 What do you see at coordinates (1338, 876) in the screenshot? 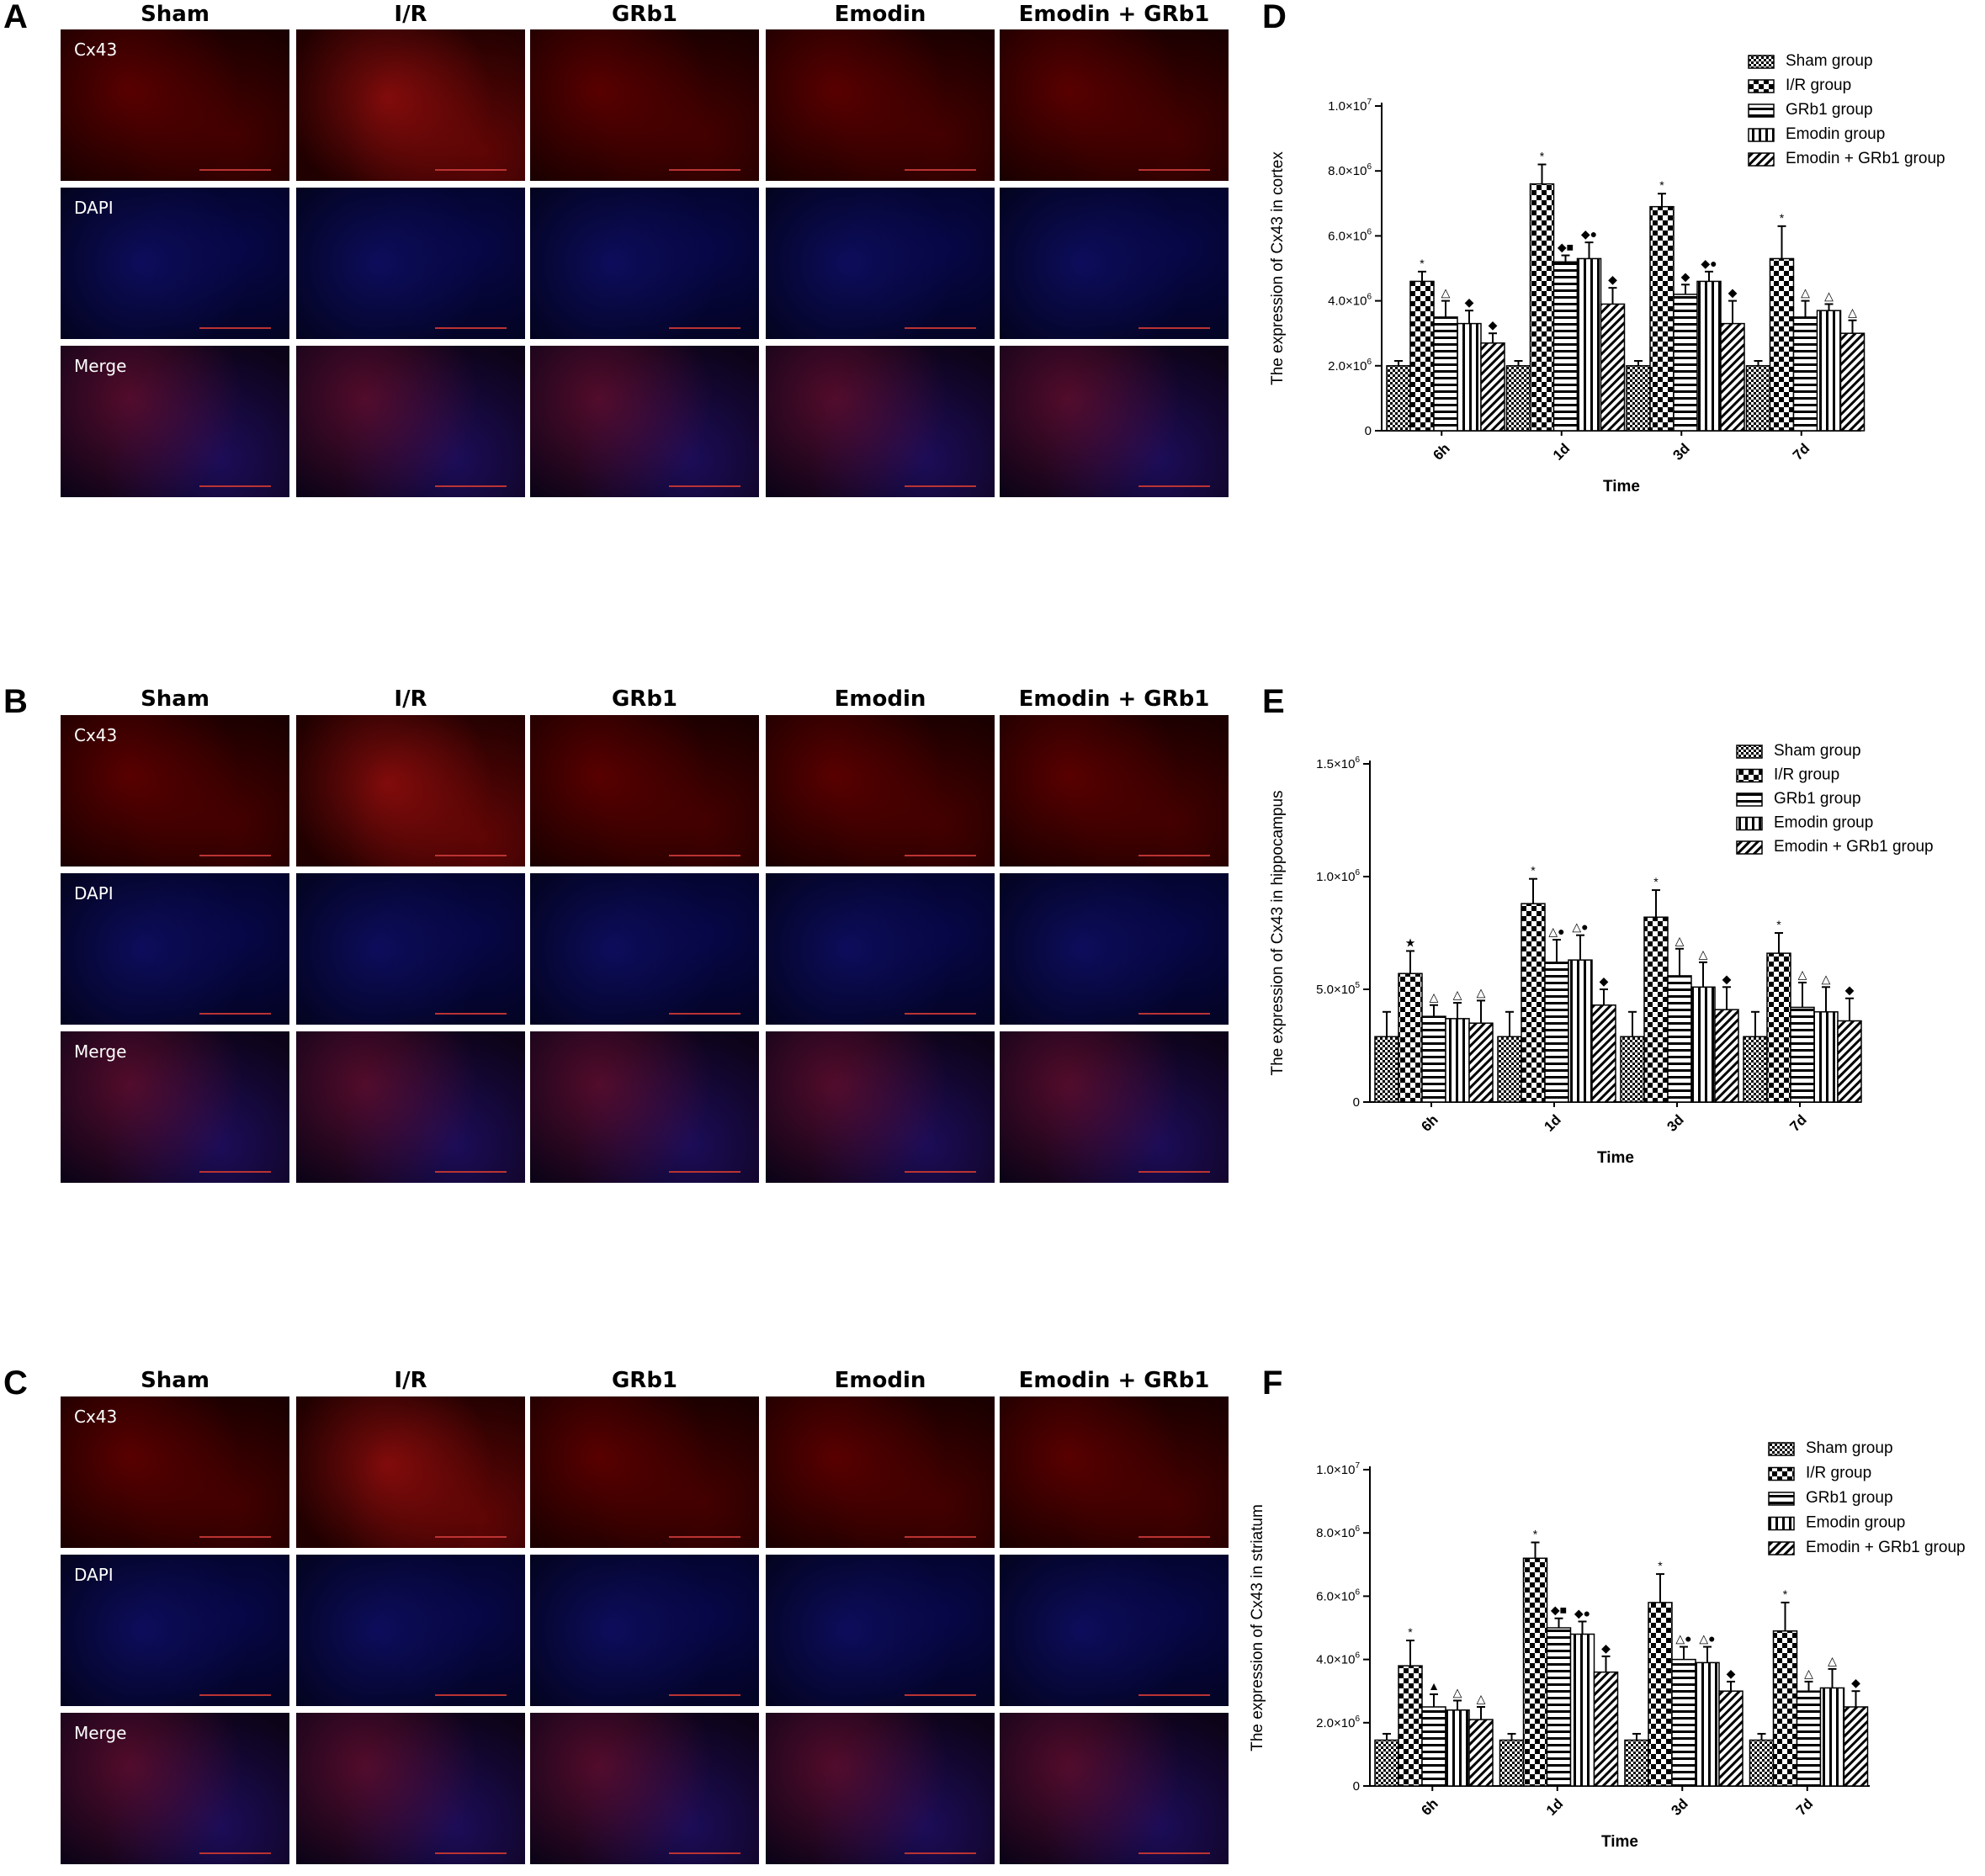
I see `y-tick-label: 1.0×10⁶` at bounding box center [1338, 876].